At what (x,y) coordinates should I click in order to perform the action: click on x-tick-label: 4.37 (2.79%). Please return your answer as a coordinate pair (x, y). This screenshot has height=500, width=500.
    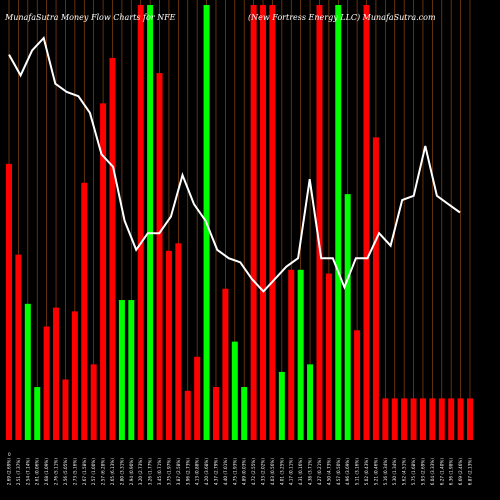
    Looking at the image, I should click on (216, 472).